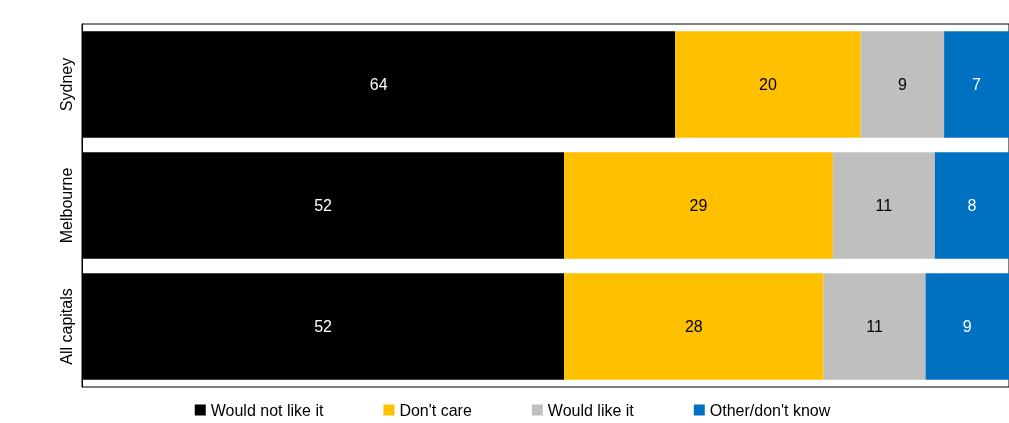 The width and height of the screenshot is (1009, 423). Describe the element at coordinates (435, 410) in the screenshot. I see `legend-label: Don't care` at that location.